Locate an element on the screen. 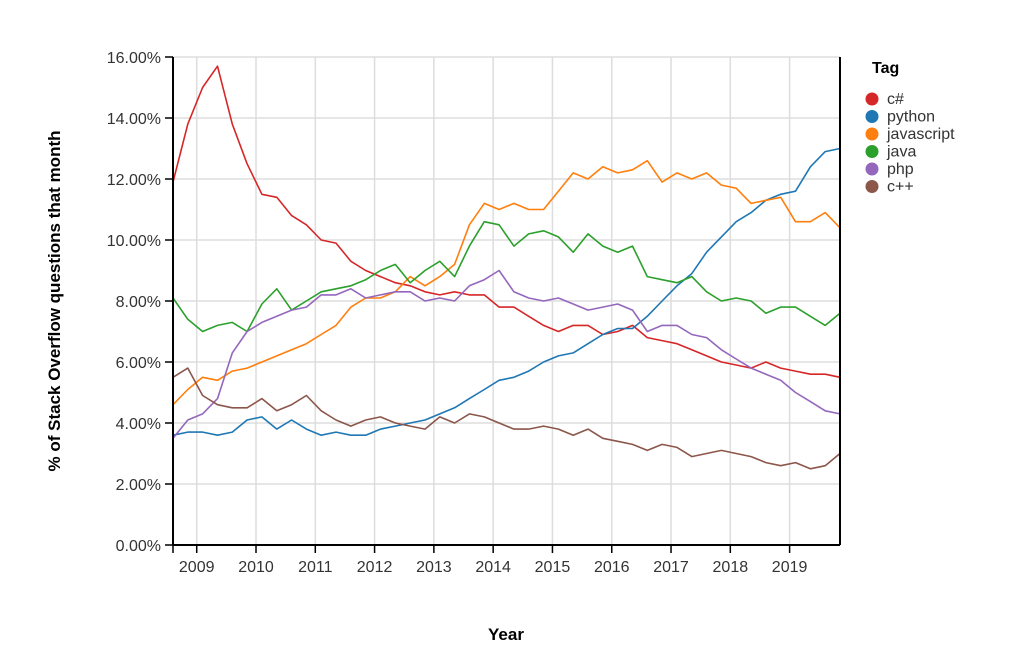 The width and height of the screenshot is (1024, 667). y-tick-label: 10.00% is located at coordinates (134, 241).